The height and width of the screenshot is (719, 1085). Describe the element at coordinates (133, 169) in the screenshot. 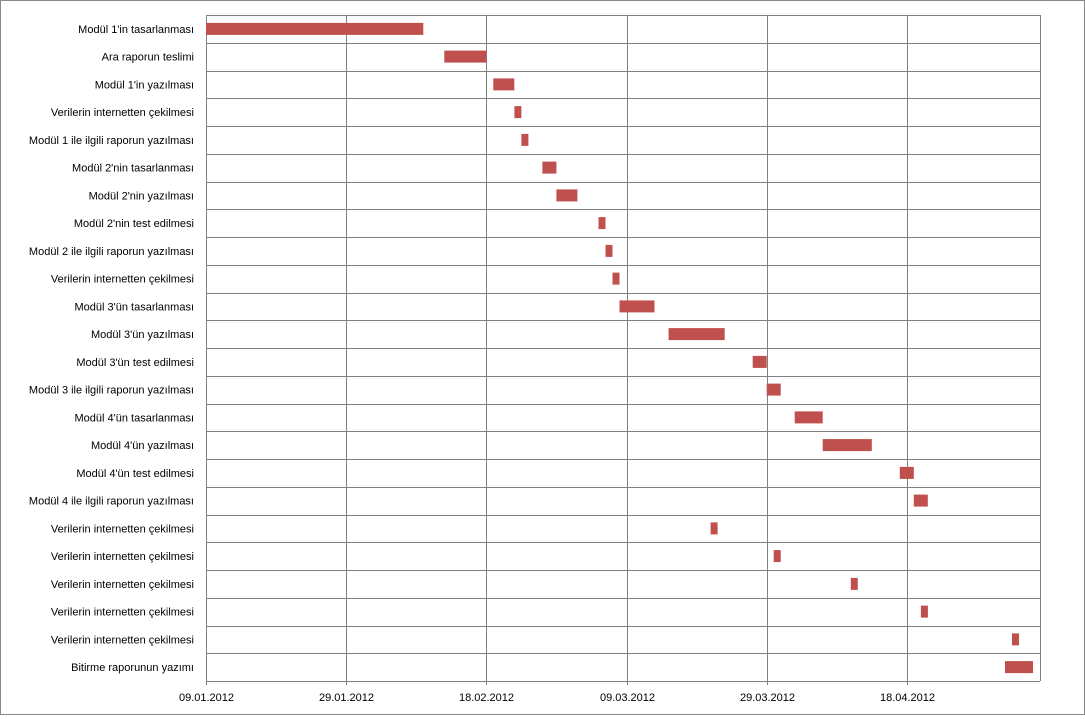

I see `task-label: Modül 2'nin tasarlanması` at that location.